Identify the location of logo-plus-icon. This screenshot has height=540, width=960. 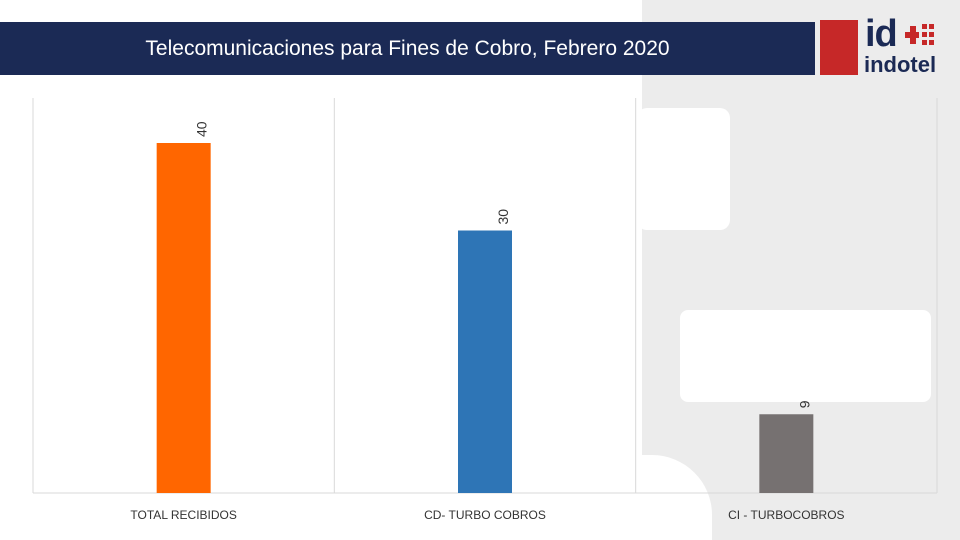
(920, 36).